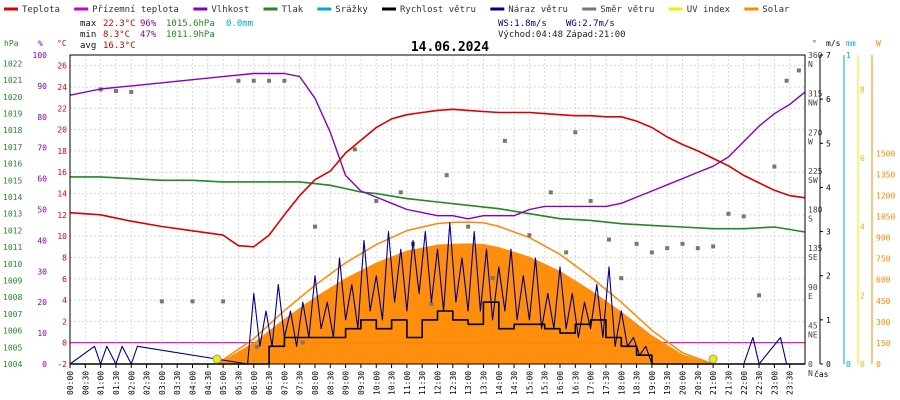 The width and height of the screenshot is (900, 400). Describe the element at coordinates (667, 383) in the screenshot. I see `time-tick-label: 19:30` at that location.